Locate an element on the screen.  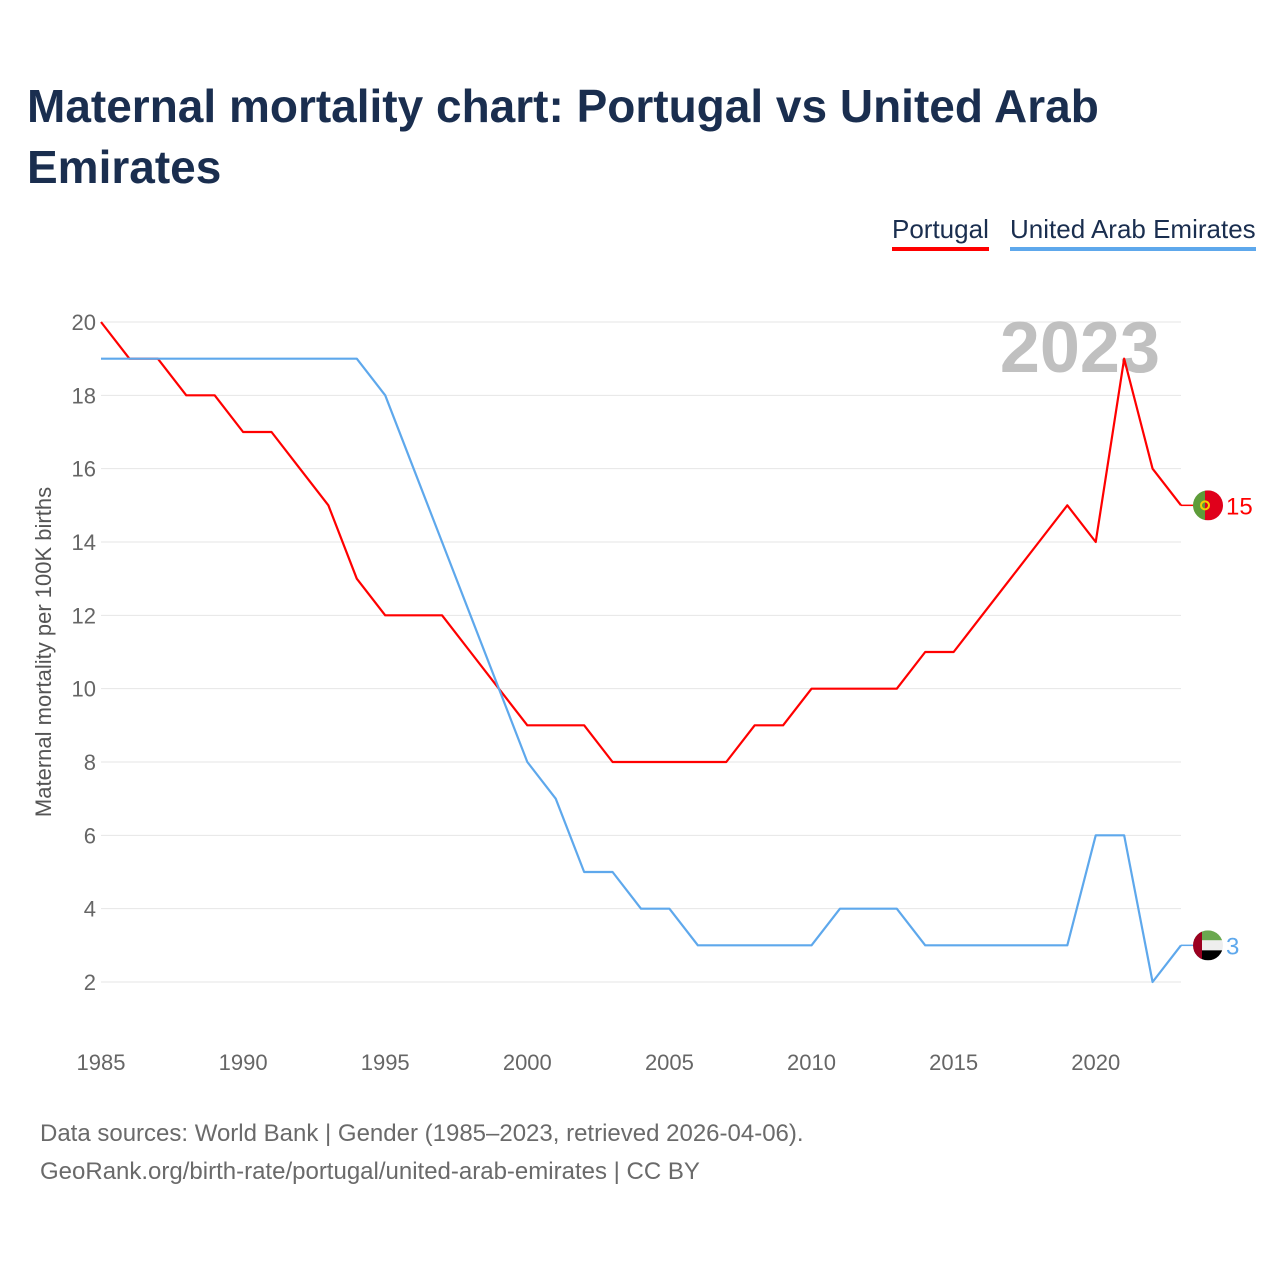
y-tick-label: 12 is located at coordinates (84, 615).